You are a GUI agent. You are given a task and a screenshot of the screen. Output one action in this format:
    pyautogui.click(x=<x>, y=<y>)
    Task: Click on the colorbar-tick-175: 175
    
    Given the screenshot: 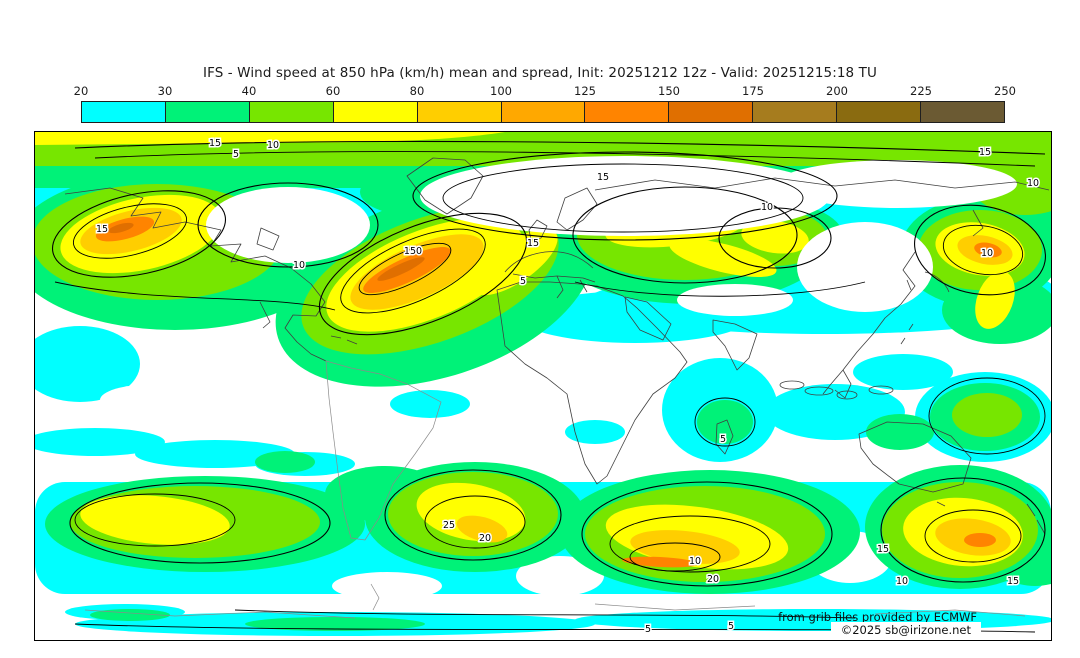 What is the action you would take?
    pyautogui.click(x=753, y=91)
    